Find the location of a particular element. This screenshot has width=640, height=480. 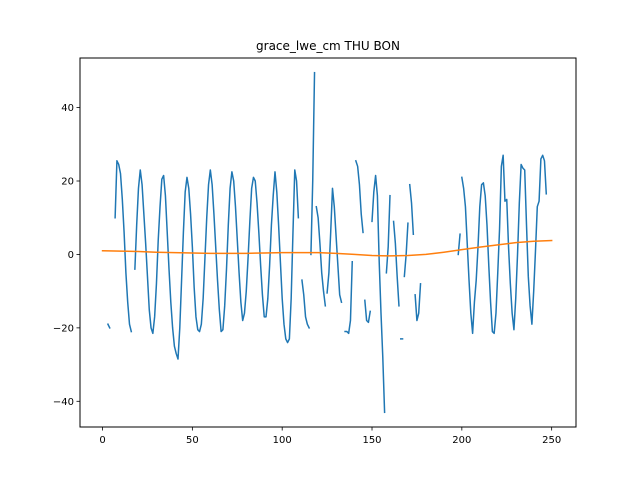

x-tick-label: 0 is located at coordinates (102, 440).